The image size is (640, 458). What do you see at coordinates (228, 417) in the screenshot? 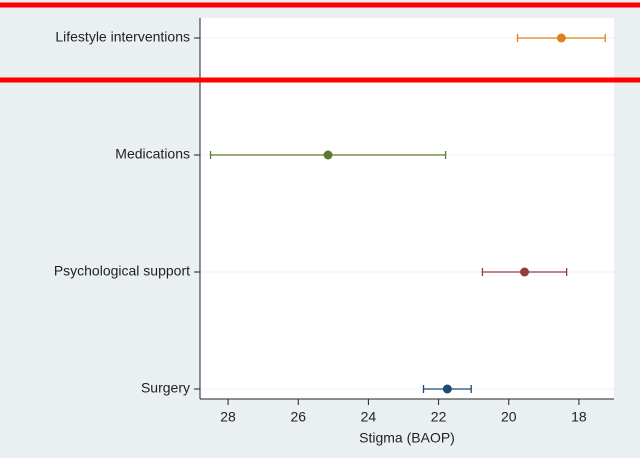
I see `x-tick-label: 28` at bounding box center [228, 417].